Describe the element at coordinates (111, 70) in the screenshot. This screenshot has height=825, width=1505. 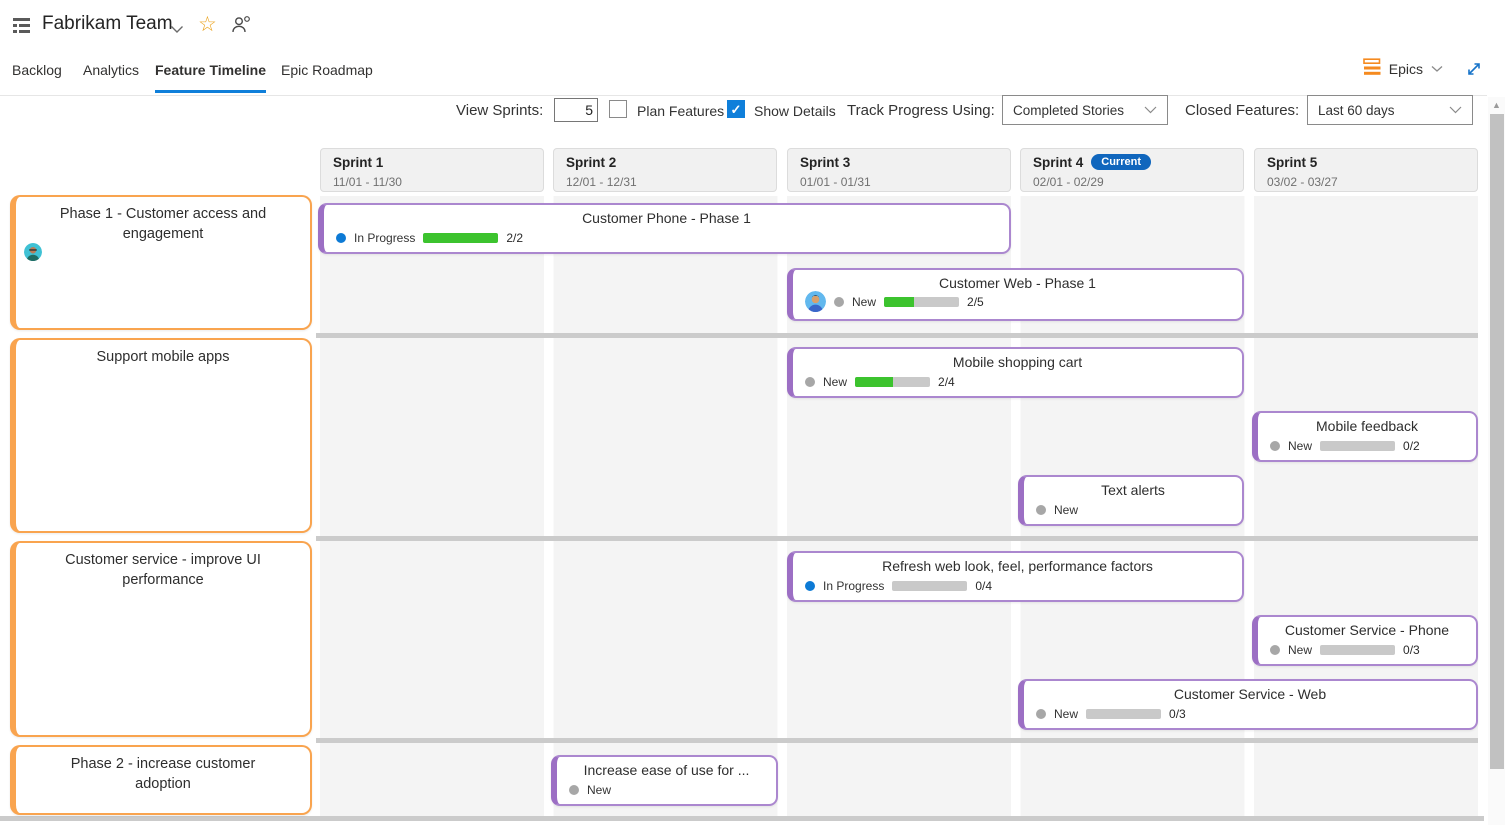
I see `tab-analytics: Analytics` at that location.